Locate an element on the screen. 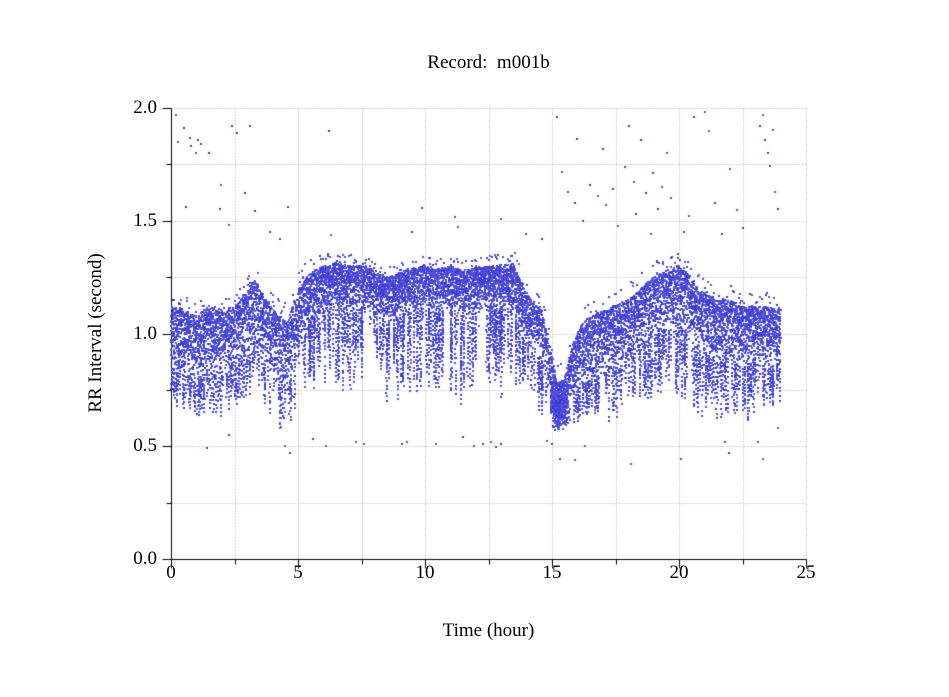 The height and width of the screenshot is (697, 949). x-tick-label: 10 is located at coordinates (425, 572).